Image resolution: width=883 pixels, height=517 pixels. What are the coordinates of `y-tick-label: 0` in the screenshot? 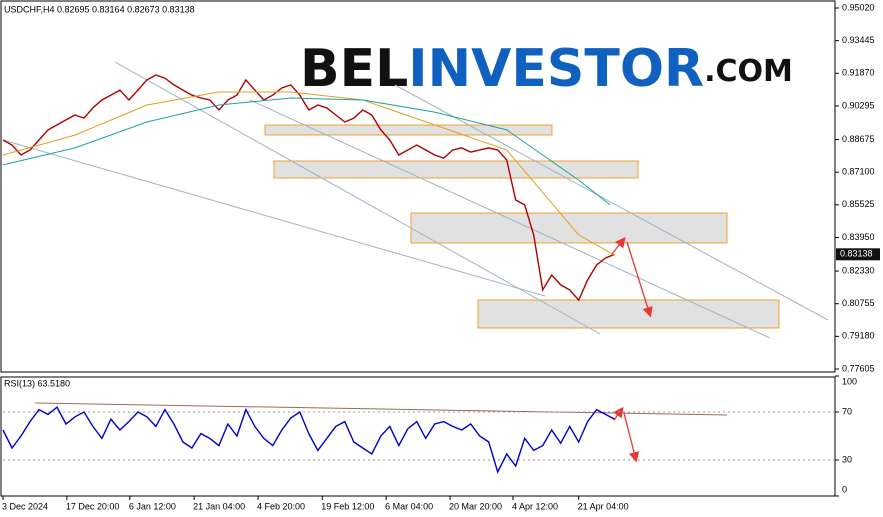 It's located at (844, 489).